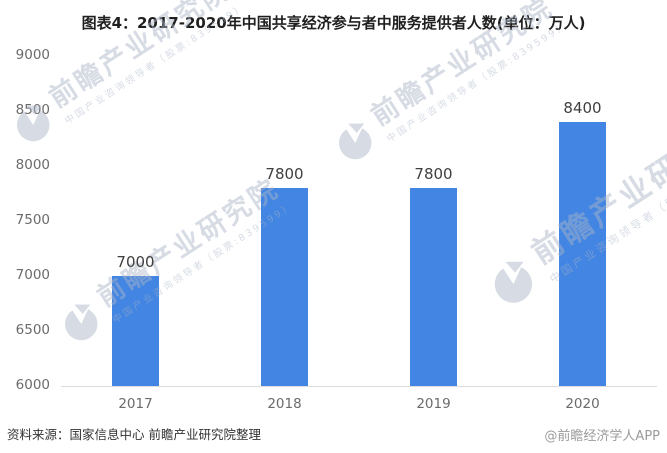 The image size is (667, 453). Describe the element at coordinates (284, 174) in the screenshot. I see `value-label-2018: 7800` at that location.